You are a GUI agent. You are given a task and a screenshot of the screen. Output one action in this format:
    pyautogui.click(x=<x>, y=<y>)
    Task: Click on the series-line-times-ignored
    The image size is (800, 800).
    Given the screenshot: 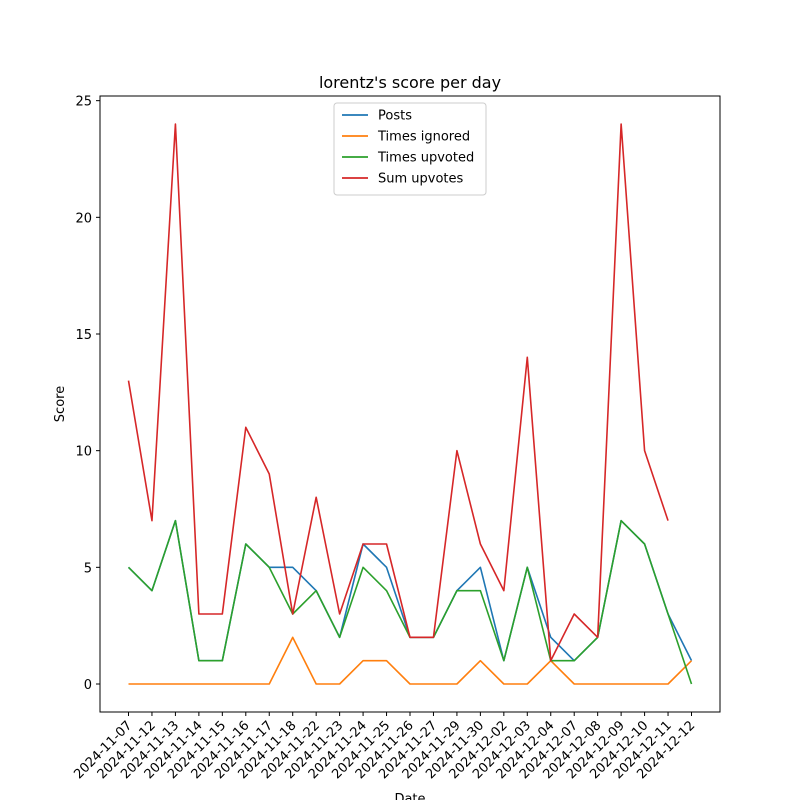 What is the action you would take?
    pyautogui.click(x=410, y=660)
    